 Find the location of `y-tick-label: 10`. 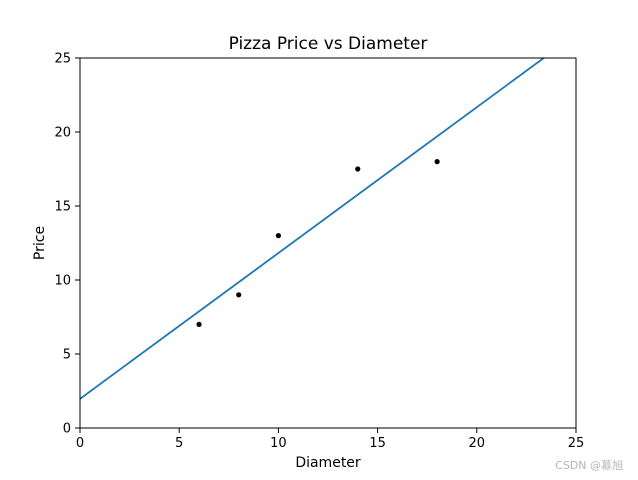

y-tick-label: 10 is located at coordinates (62, 281).